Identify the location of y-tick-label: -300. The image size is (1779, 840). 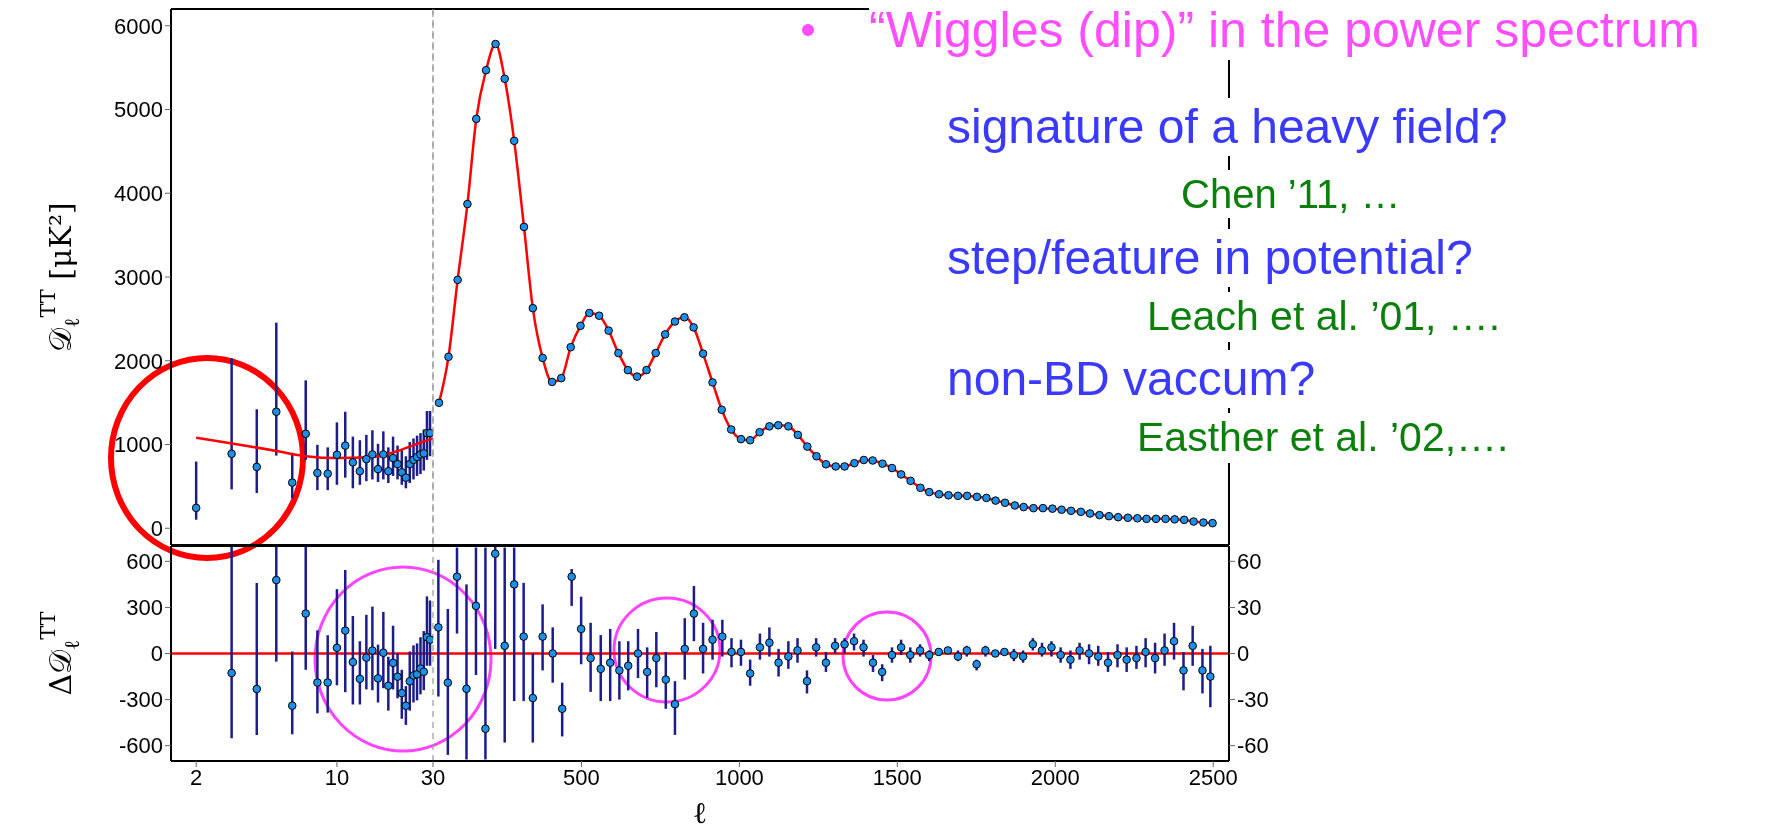
(140, 700).